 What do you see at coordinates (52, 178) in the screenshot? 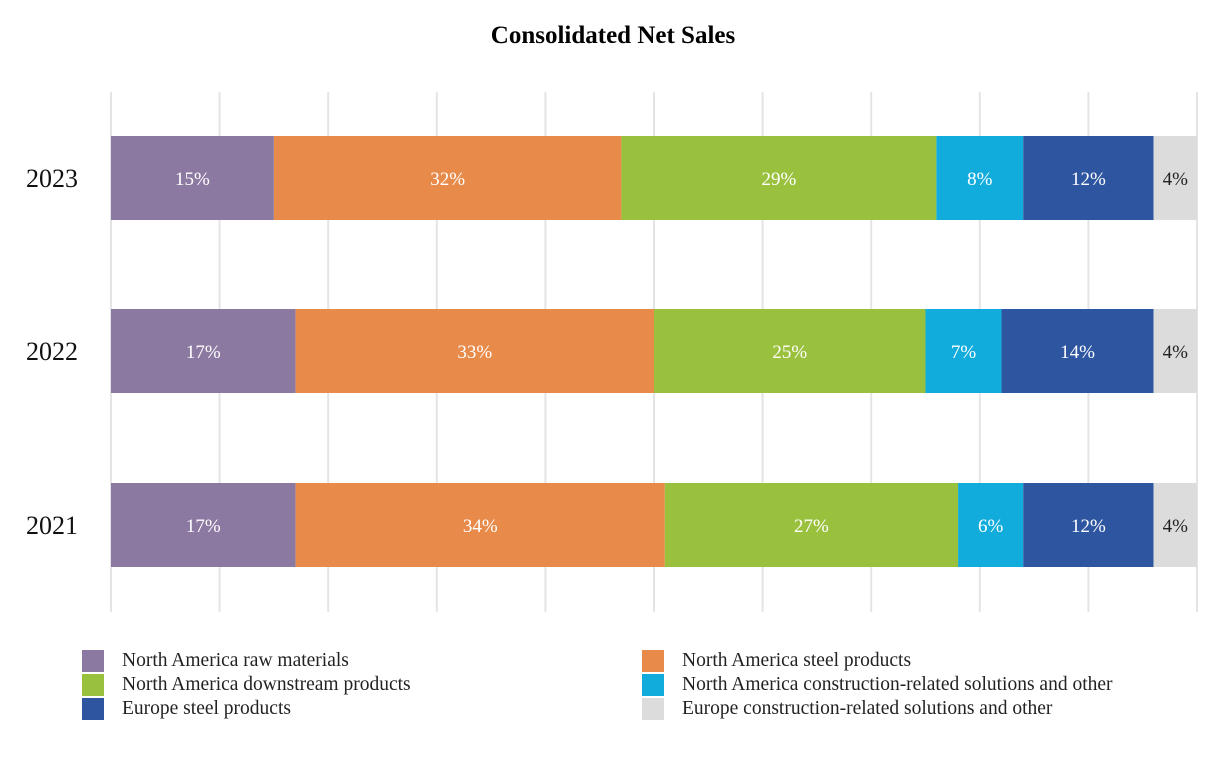
I see `category-label: 2023` at bounding box center [52, 178].